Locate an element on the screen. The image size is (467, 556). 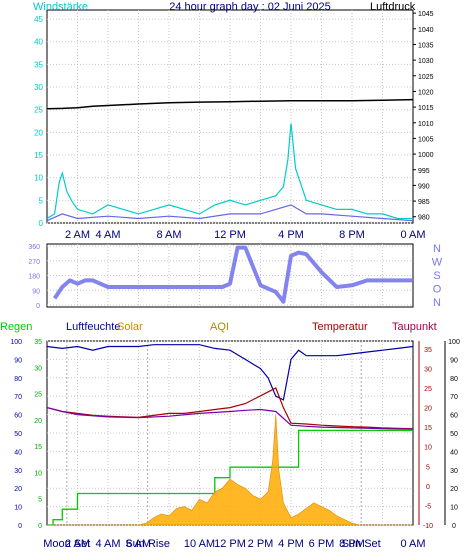
panel3-regen-tick: 35 is located at coordinates (38, 342).